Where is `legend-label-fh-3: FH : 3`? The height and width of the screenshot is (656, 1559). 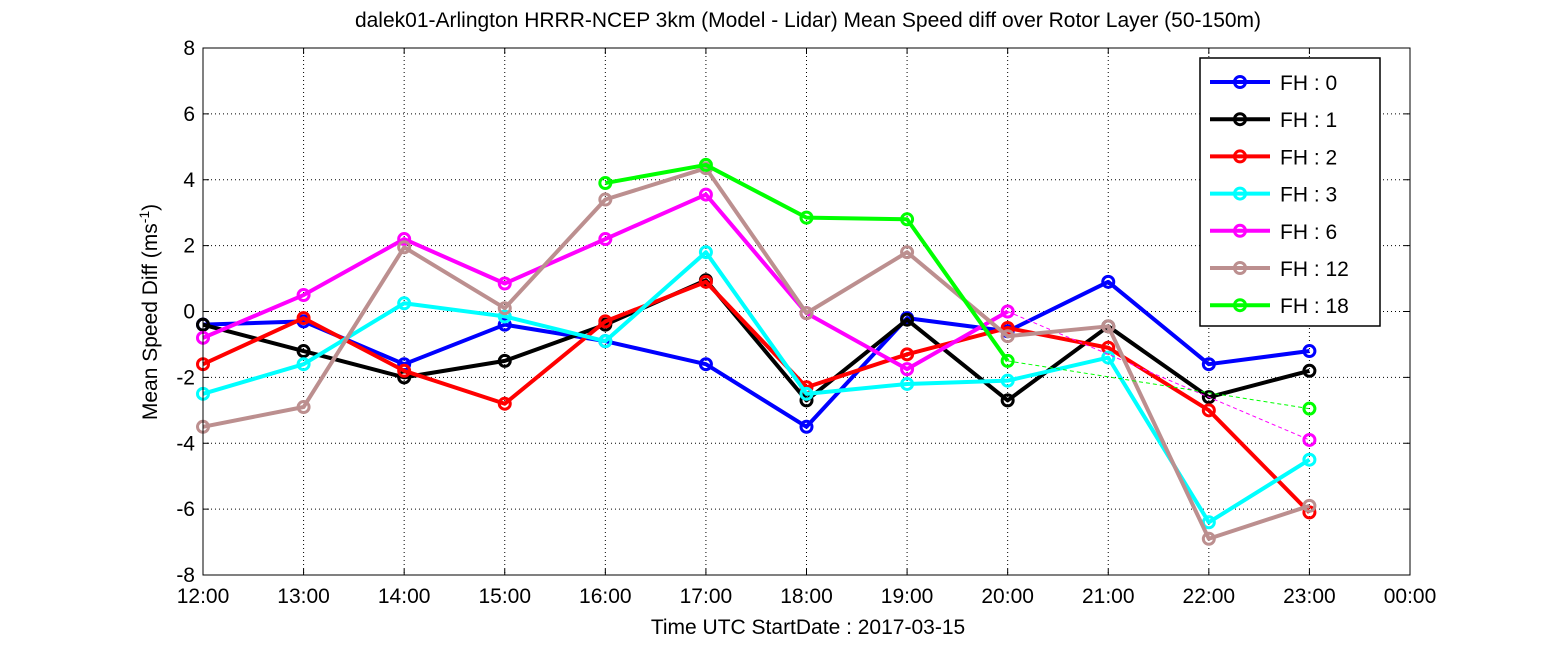 legend-label-fh-3: FH : 3 is located at coordinates (1308, 195).